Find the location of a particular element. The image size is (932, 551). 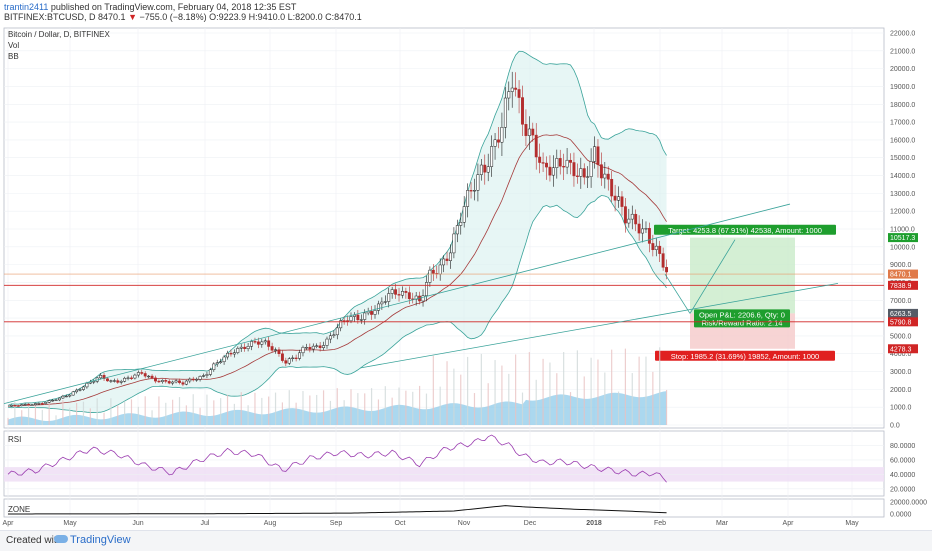

created-with-text: Created with is located at coordinates (34, 540).